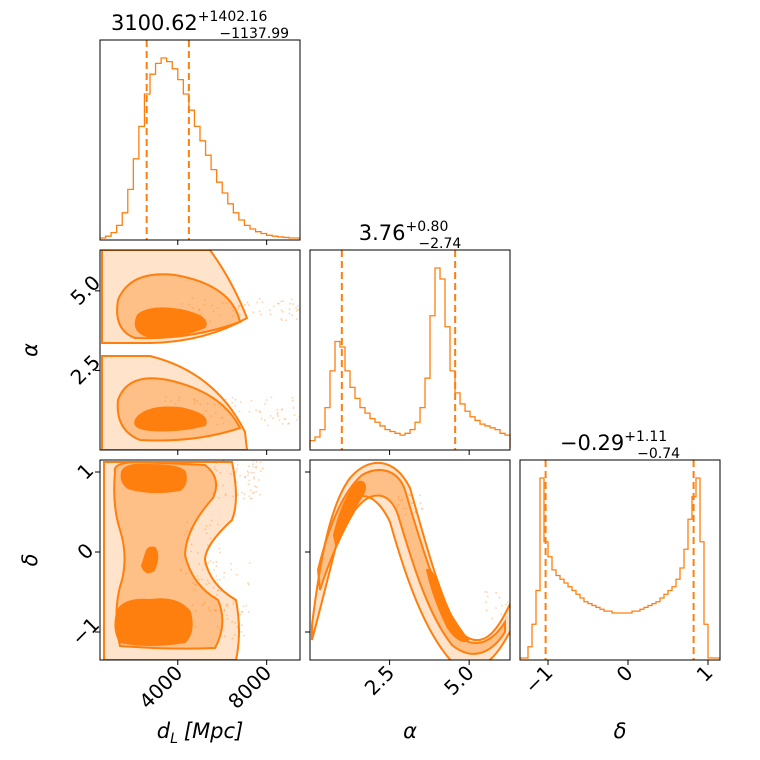  What do you see at coordinates (200, 350) in the screenshot?
I see `frame-alpha-vs-dL` at bounding box center [200, 350].